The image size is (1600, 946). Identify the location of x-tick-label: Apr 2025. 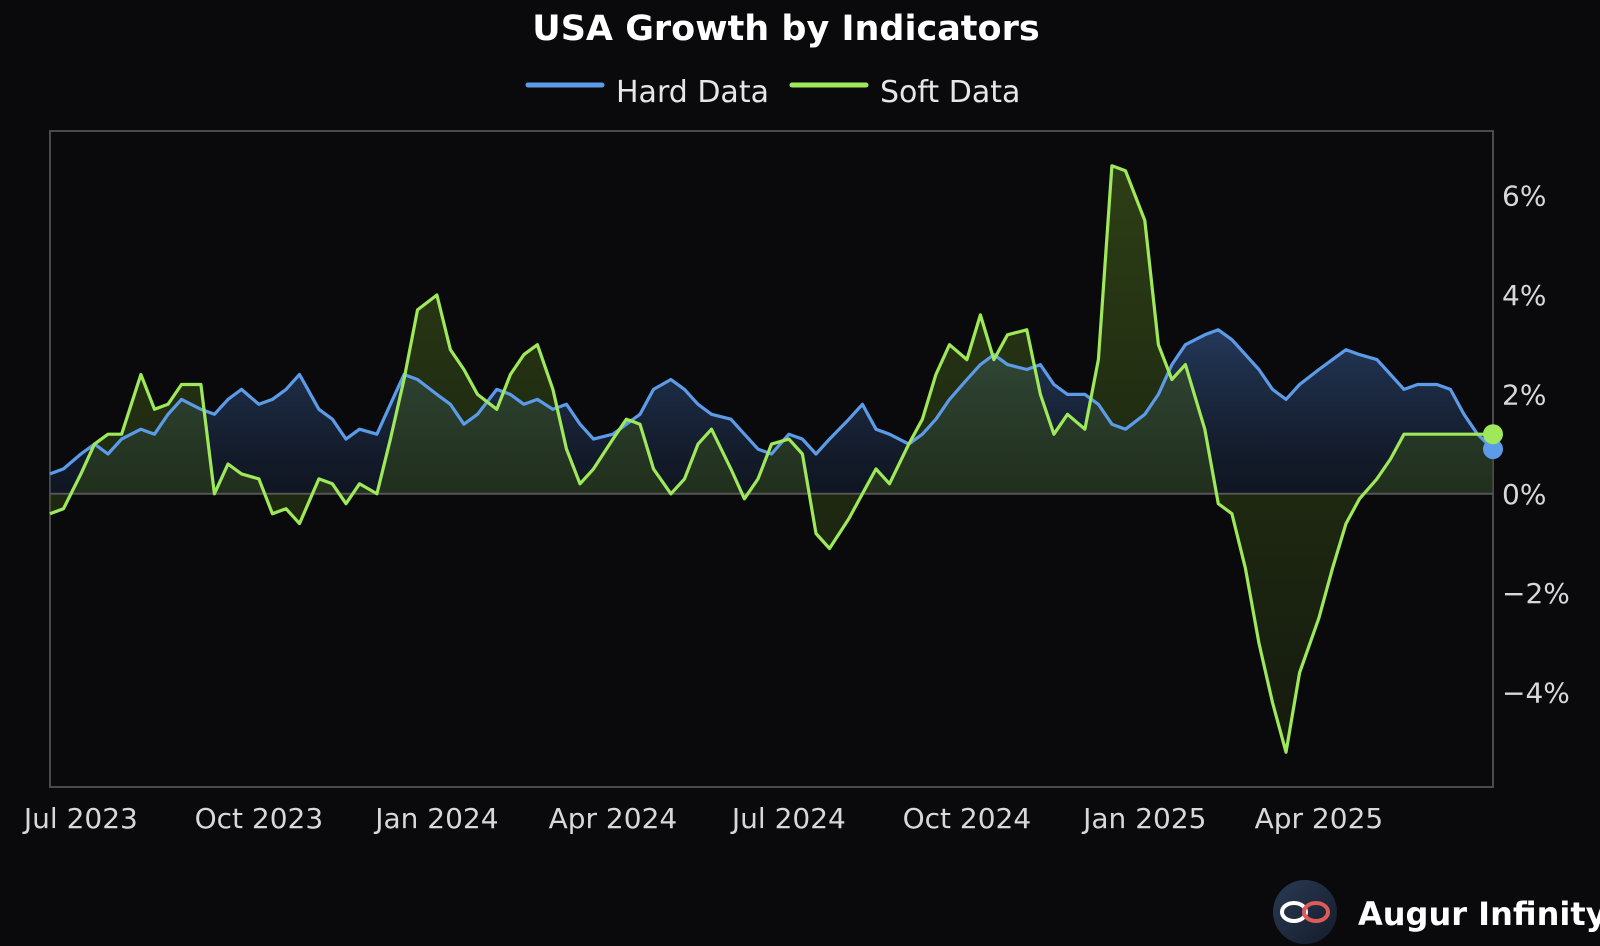
(1319, 818).